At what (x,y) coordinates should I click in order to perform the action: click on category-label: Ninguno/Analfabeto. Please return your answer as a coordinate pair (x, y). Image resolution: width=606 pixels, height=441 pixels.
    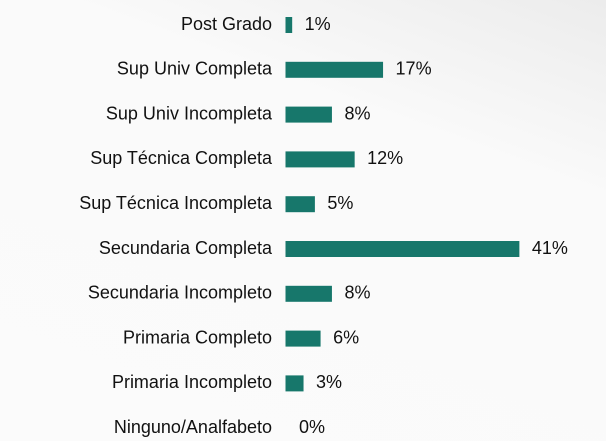
    Looking at the image, I should click on (193, 427).